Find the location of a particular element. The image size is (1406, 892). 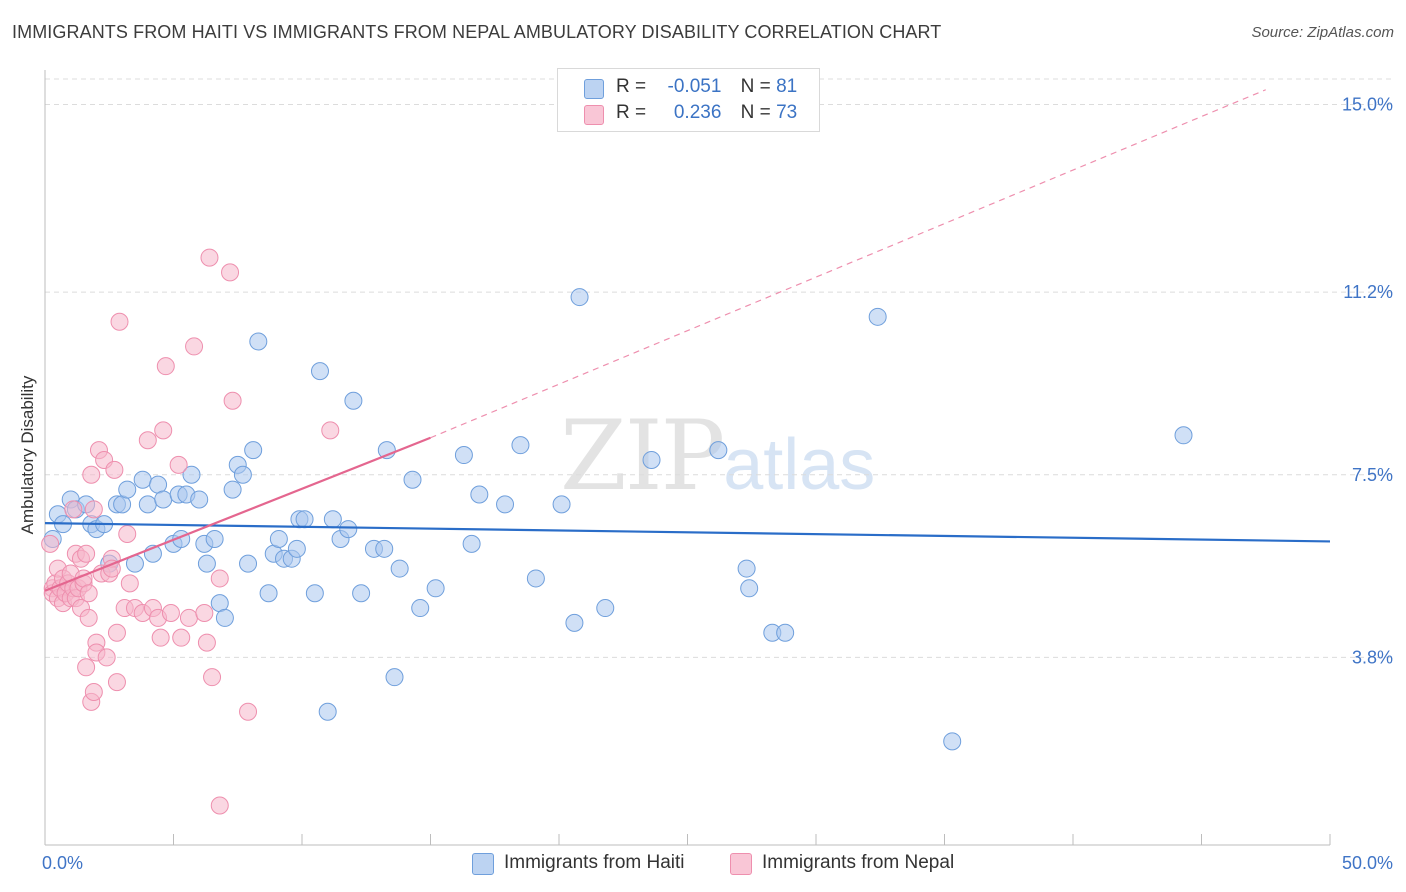

nepal-swatch is located at coordinates (594, 115).